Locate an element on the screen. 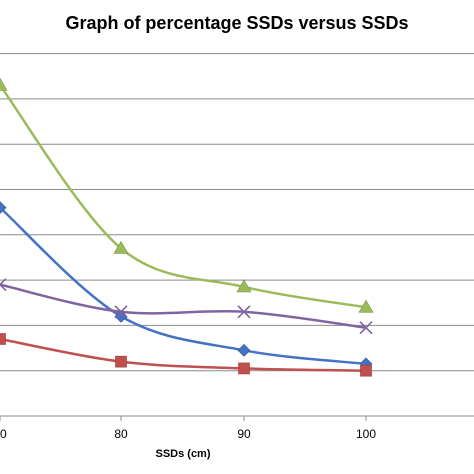 The width and height of the screenshot is (474, 474). x-axis-title: SSDs (cm) is located at coordinates (182, 454).